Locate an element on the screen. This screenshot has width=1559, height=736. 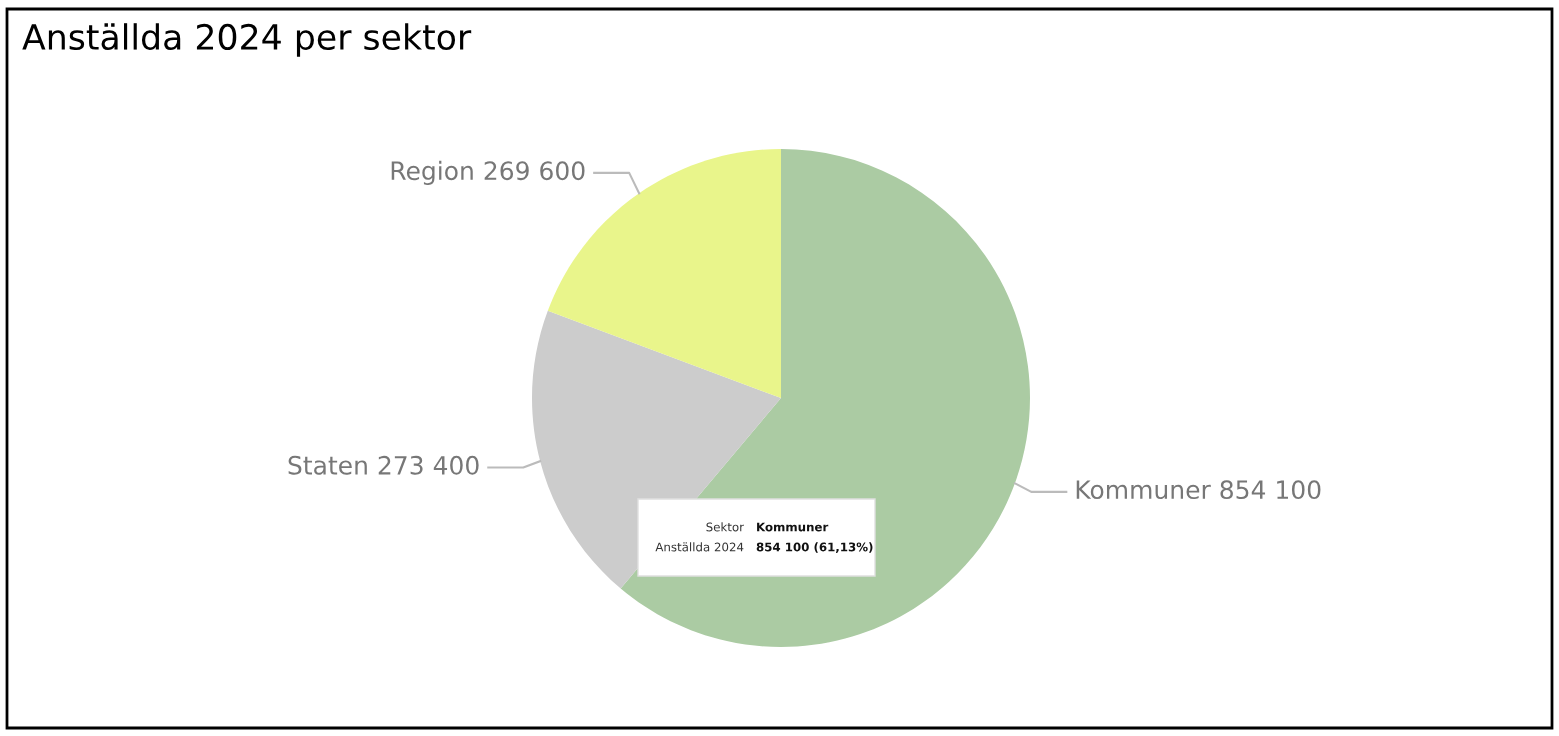
text: 854 100 (61,13%) is located at coordinates (814, 547).